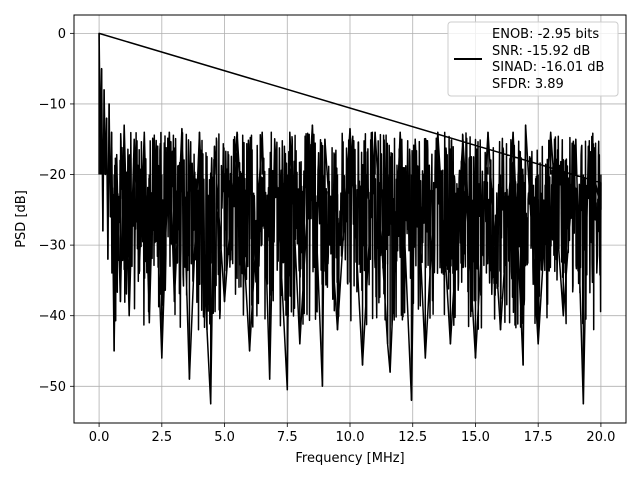 This screenshot has height=480, width=640. Describe the element at coordinates (528, 84) in the screenshot. I see `legend-line-sfdr: SFDR: 3.89` at that location.